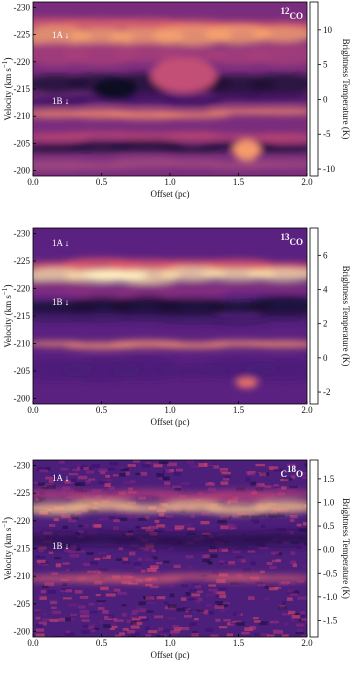 Image resolution: width=350 pixels, height=674 pixels. Describe the element at coordinates (169, 422) in the screenshot. I see `x-axis-label: Offset (pc)` at that location.